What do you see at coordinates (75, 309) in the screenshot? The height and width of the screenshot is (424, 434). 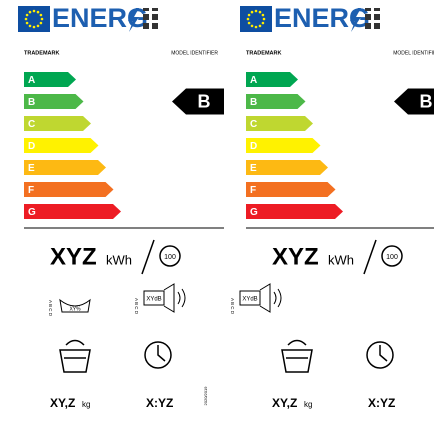 I see `water-label: XY%` at bounding box center [75, 309].